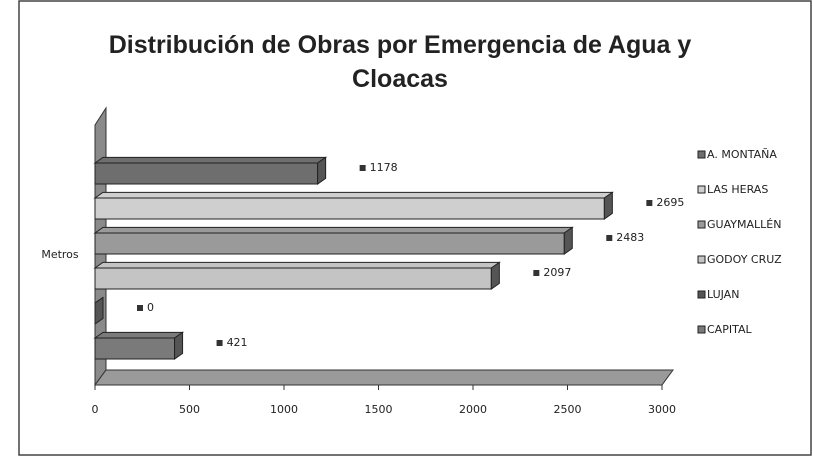  I want to click on data-label: 1178, so click(384, 167).